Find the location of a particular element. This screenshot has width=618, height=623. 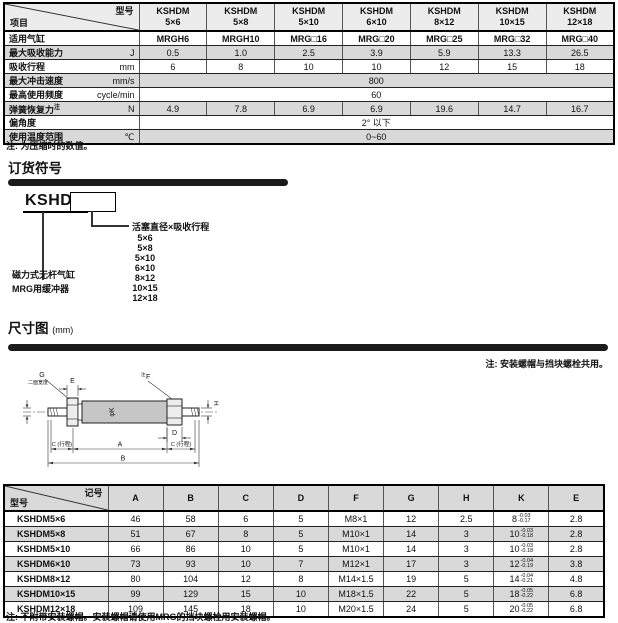

k-tolerance-lower: -0.18 is located at coordinates (527, 551).